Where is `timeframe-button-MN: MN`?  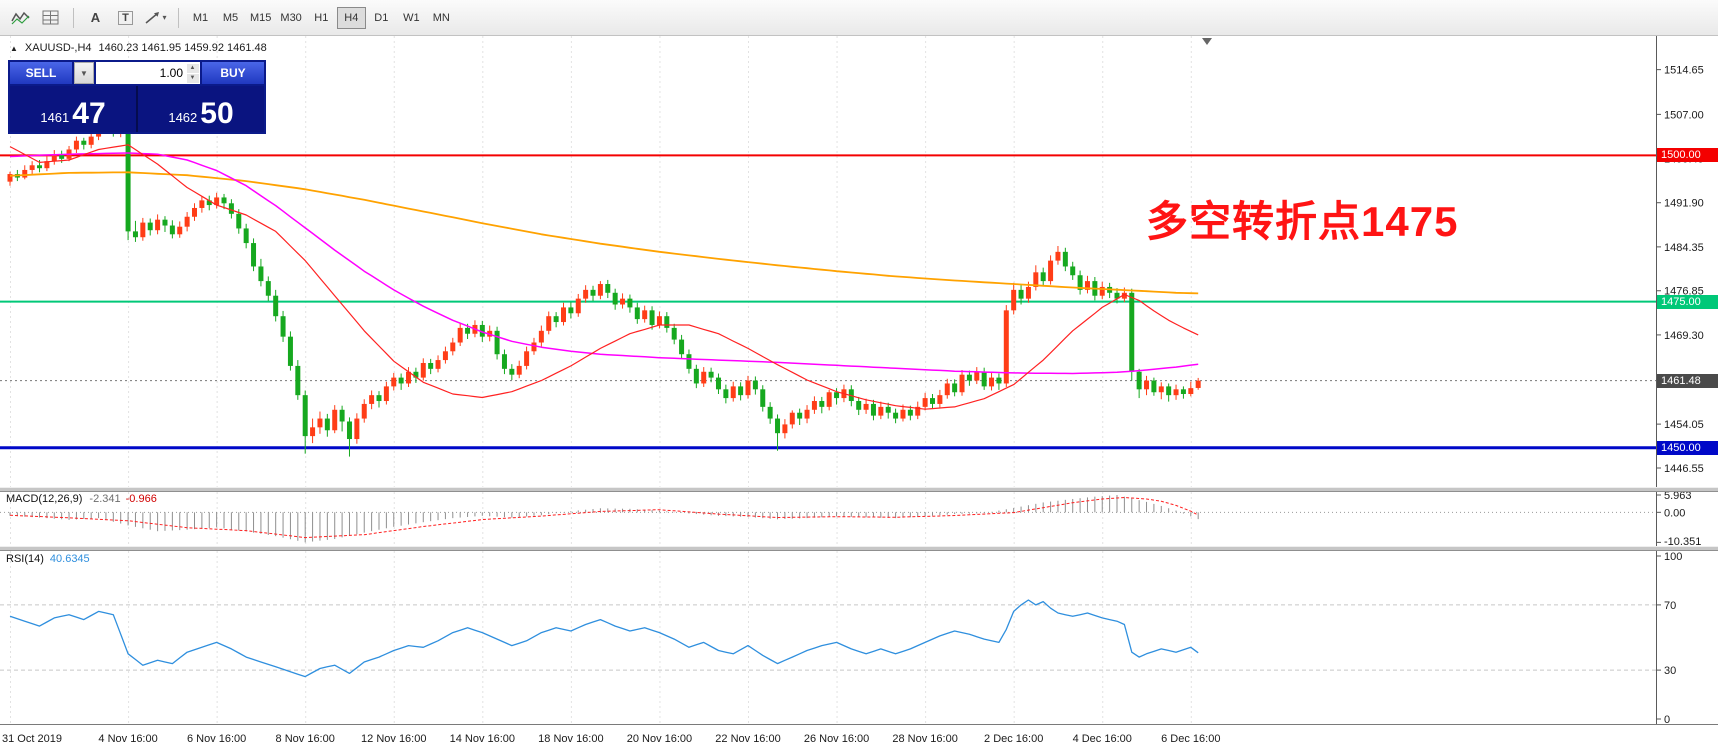
timeframe-button-MN: MN is located at coordinates (441, 17).